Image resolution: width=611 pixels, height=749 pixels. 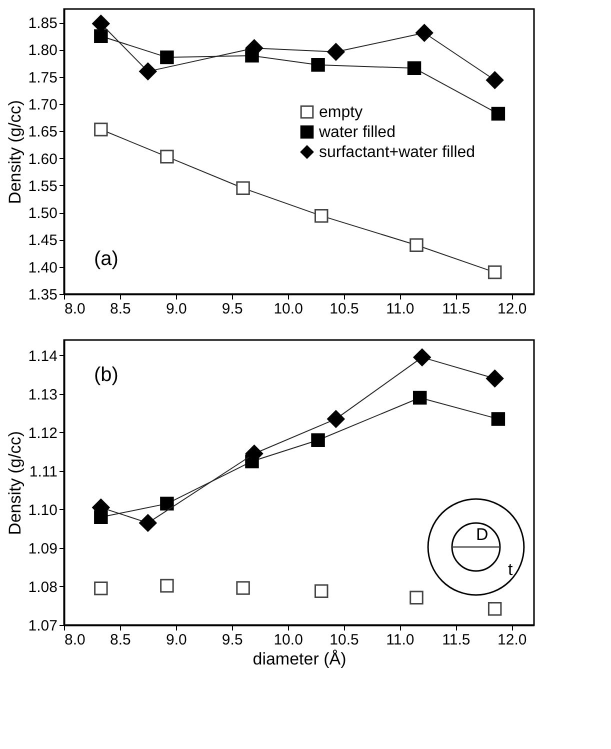 What do you see at coordinates (510, 569) in the screenshot?
I see `annotation: t` at bounding box center [510, 569].